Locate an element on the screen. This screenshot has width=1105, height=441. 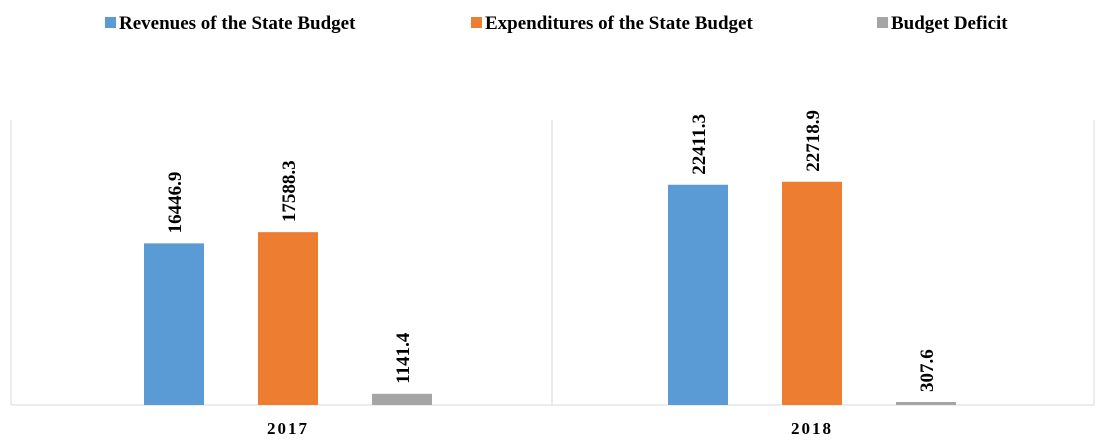
category-label-2017: 2017 is located at coordinates (288, 428).